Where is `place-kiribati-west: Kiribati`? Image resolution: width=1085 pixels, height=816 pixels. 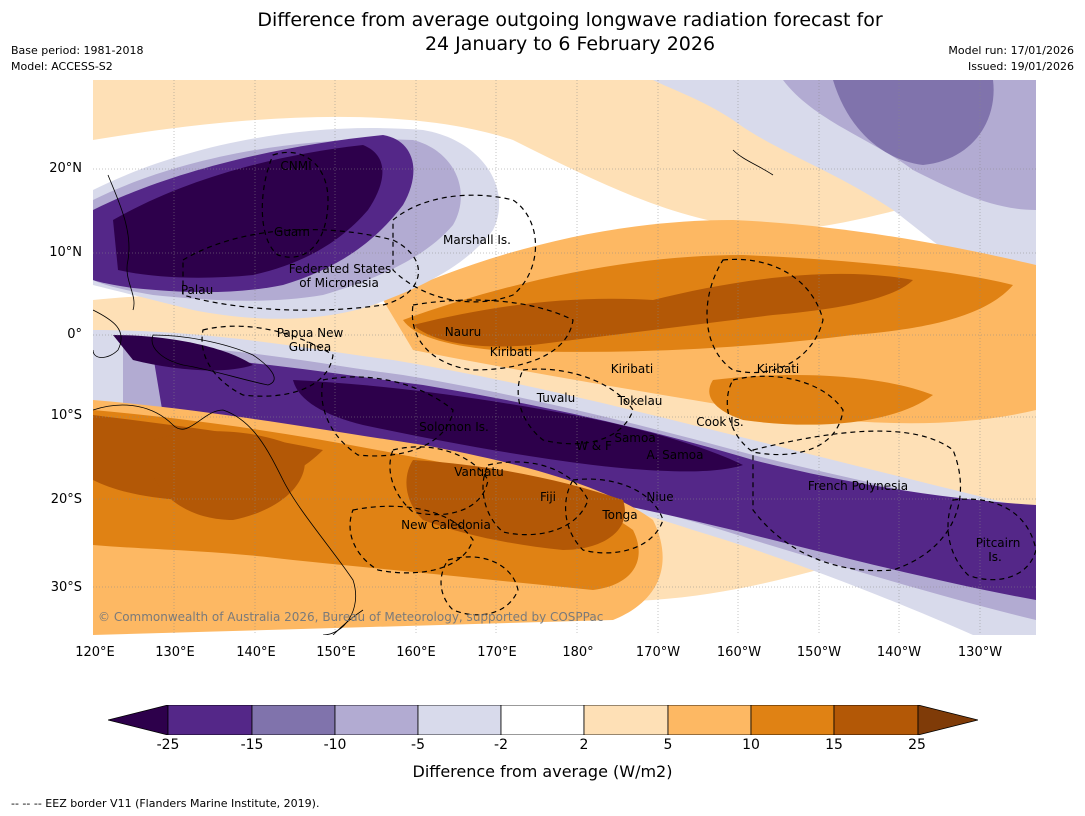 place-kiribati-west: Kiribati is located at coordinates (511, 352).